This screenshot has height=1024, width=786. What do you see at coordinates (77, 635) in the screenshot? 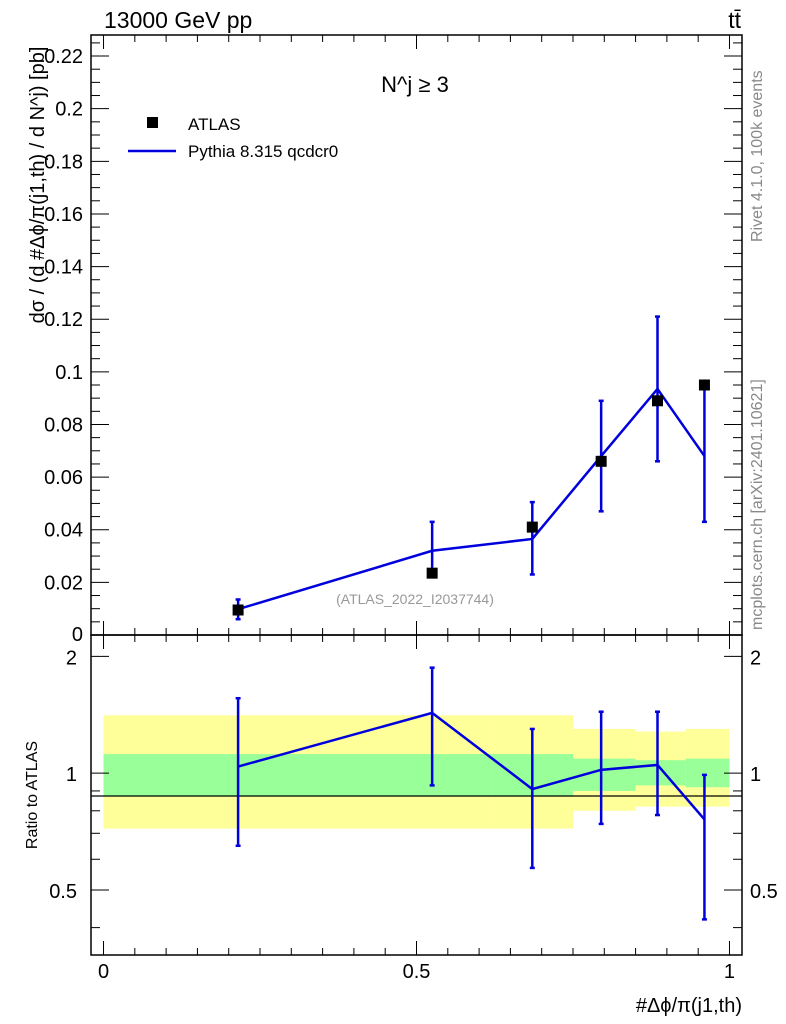
I see `main-y-zero-label: 0` at bounding box center [77, 635].